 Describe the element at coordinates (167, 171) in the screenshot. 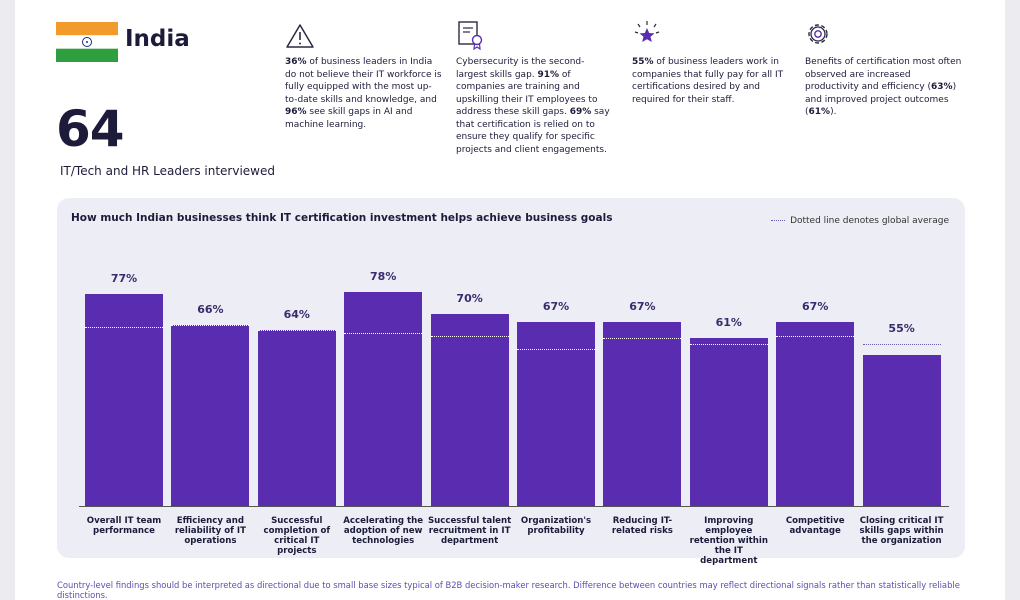

I see `count-caption: IT/Tech and HR Leaders interviewed` at that location.